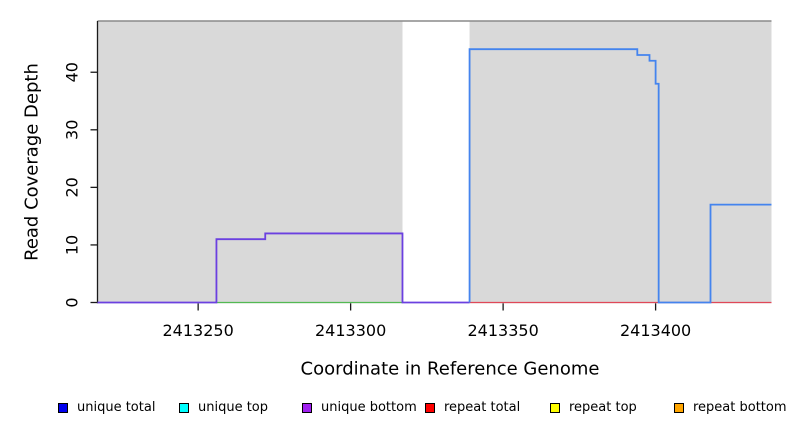  What do you see at coordinates (72, 245) in the screenshot?
I see `y-tick-label: 10` at bounding box center [72, 245].